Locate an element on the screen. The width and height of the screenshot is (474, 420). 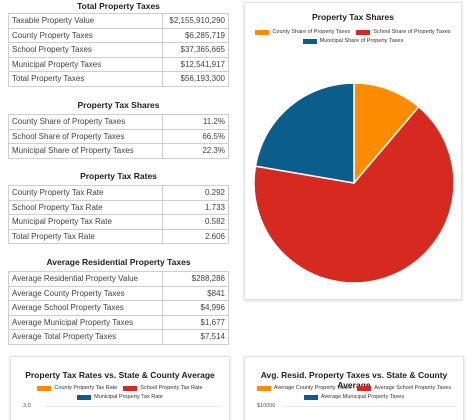
legend-item-avg-school: Average School Property Taxes is located at coordinates (404, 388).